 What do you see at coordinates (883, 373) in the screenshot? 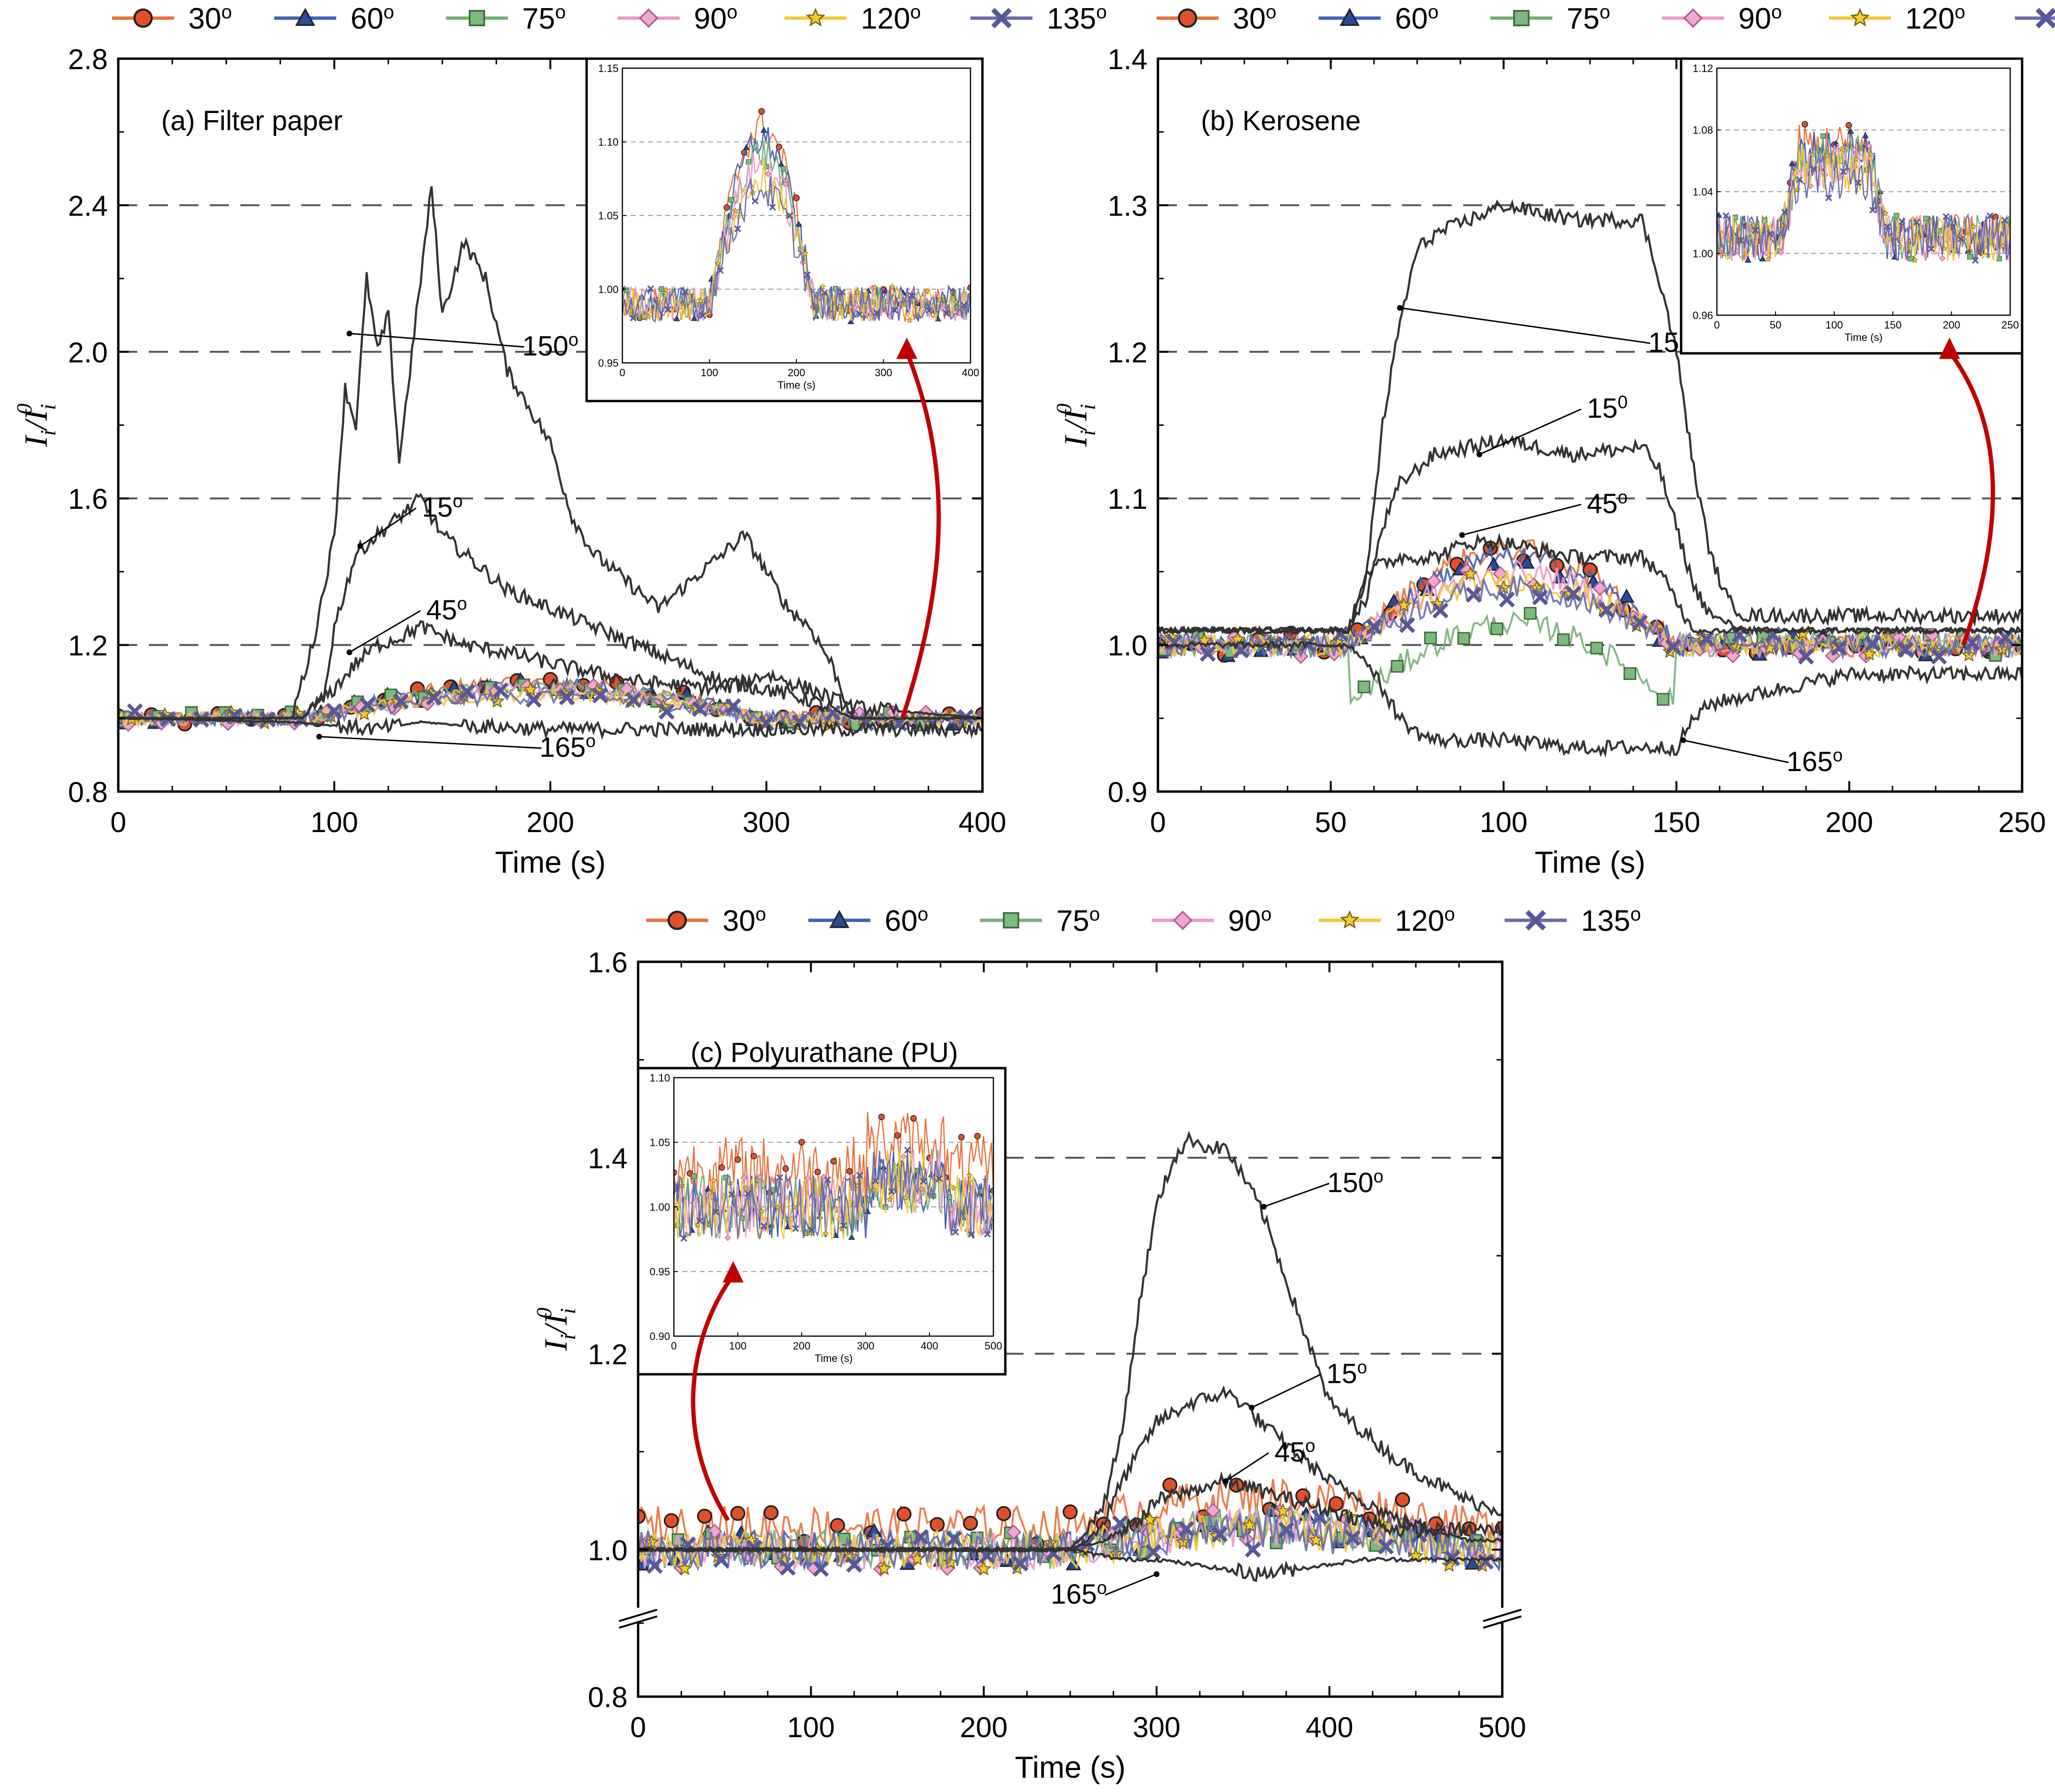
I see `inset-x-tick-label: 300` at bounding box center [883, 373].